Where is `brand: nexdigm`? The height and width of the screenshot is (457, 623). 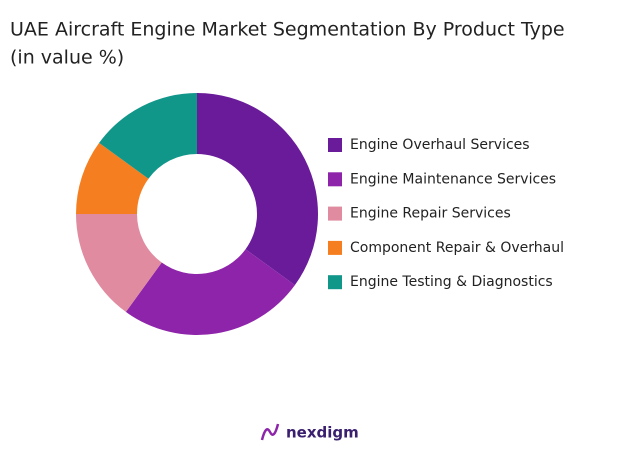 brand: nexdigm is located at coordinates (322, 433).